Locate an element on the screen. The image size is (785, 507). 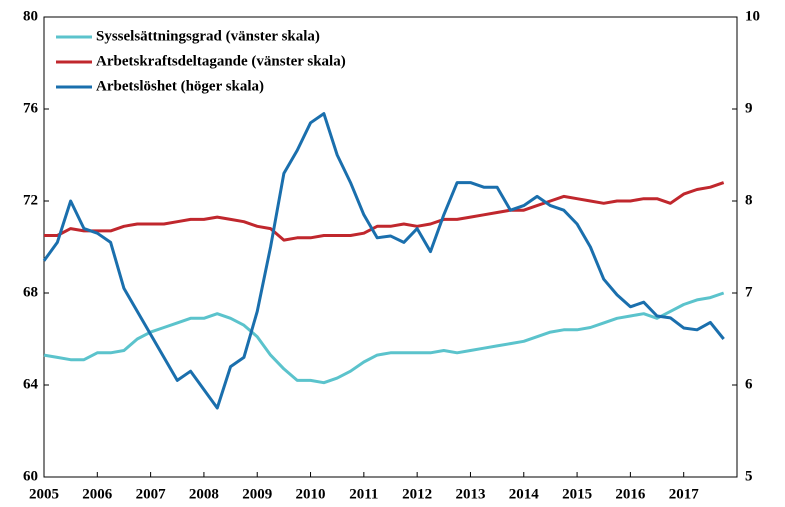
y2-tick-label: 7 is located at coordinates (749, 292).